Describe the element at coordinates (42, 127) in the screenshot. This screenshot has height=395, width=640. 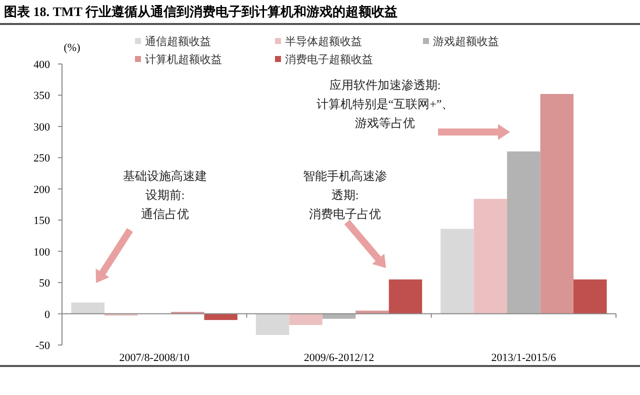
I see `y-tick-label: 300` at that location.